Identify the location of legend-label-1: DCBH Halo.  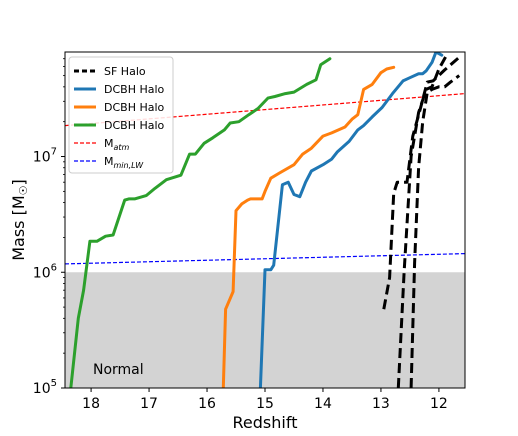
(134, 89).